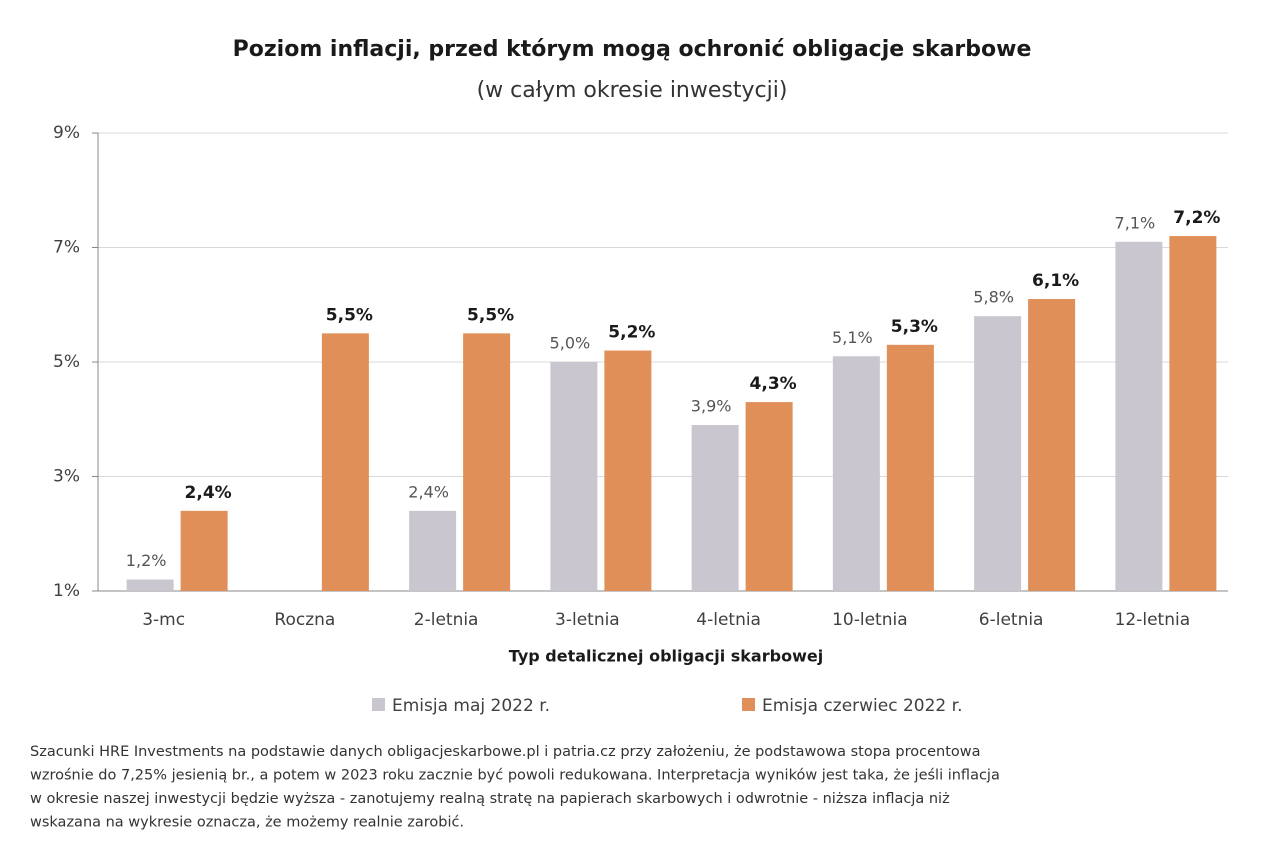 Image resolution: width=1280 pixels, height=846 pixels. What do you see at coordinates (587, 620) in the screenshot?
I see `x-tick-label: 3-letnia` at bounding box center [587, 620].